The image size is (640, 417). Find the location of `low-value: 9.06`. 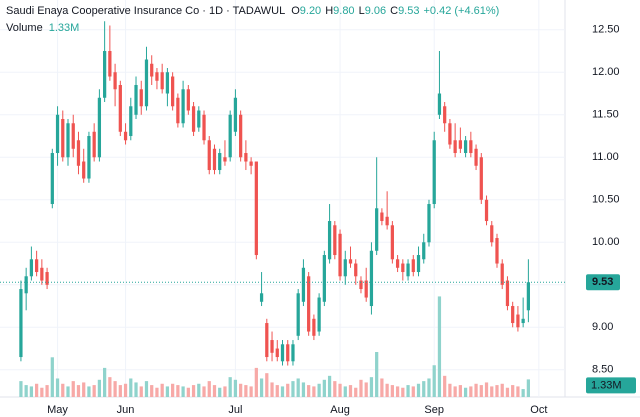

low-value: 9.06 is located at coordinates (375, 11).